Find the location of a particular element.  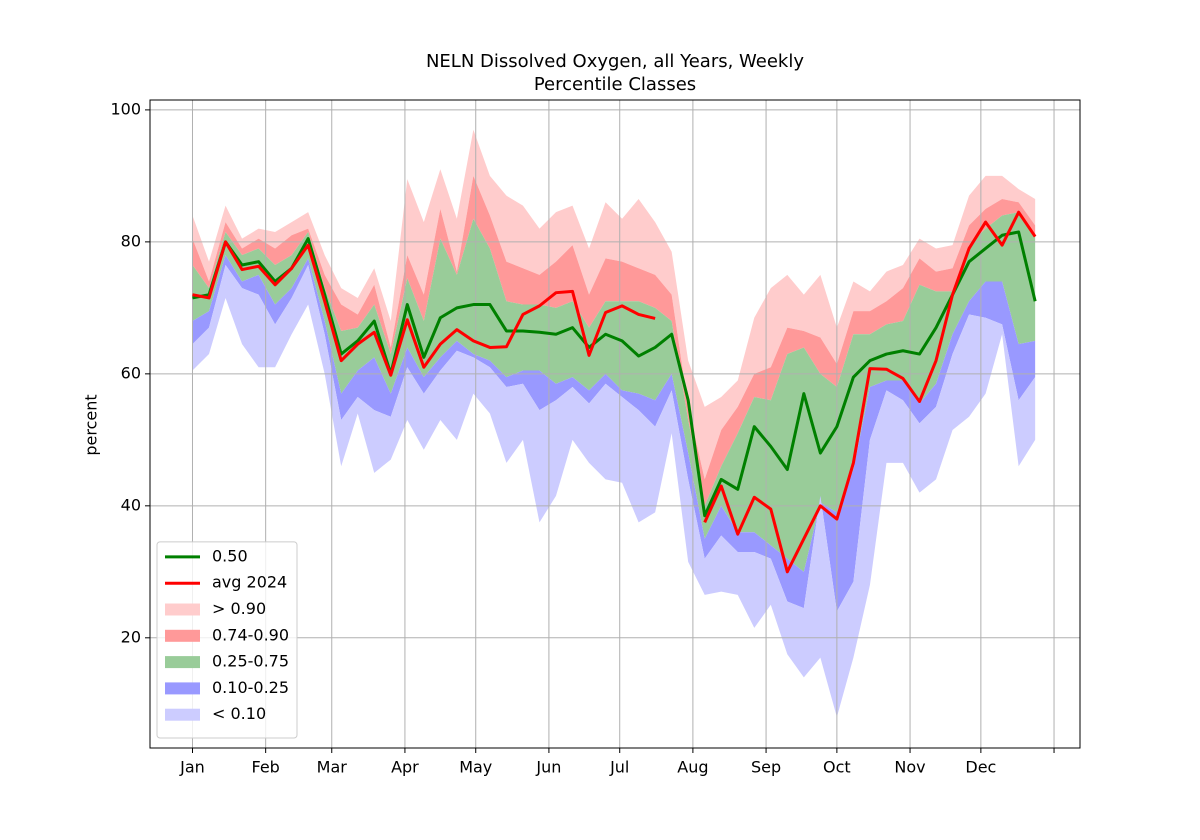

chart-title: NELN Dissolved Oxygen, all Years, Weekly is located at coordinates (615, 61).